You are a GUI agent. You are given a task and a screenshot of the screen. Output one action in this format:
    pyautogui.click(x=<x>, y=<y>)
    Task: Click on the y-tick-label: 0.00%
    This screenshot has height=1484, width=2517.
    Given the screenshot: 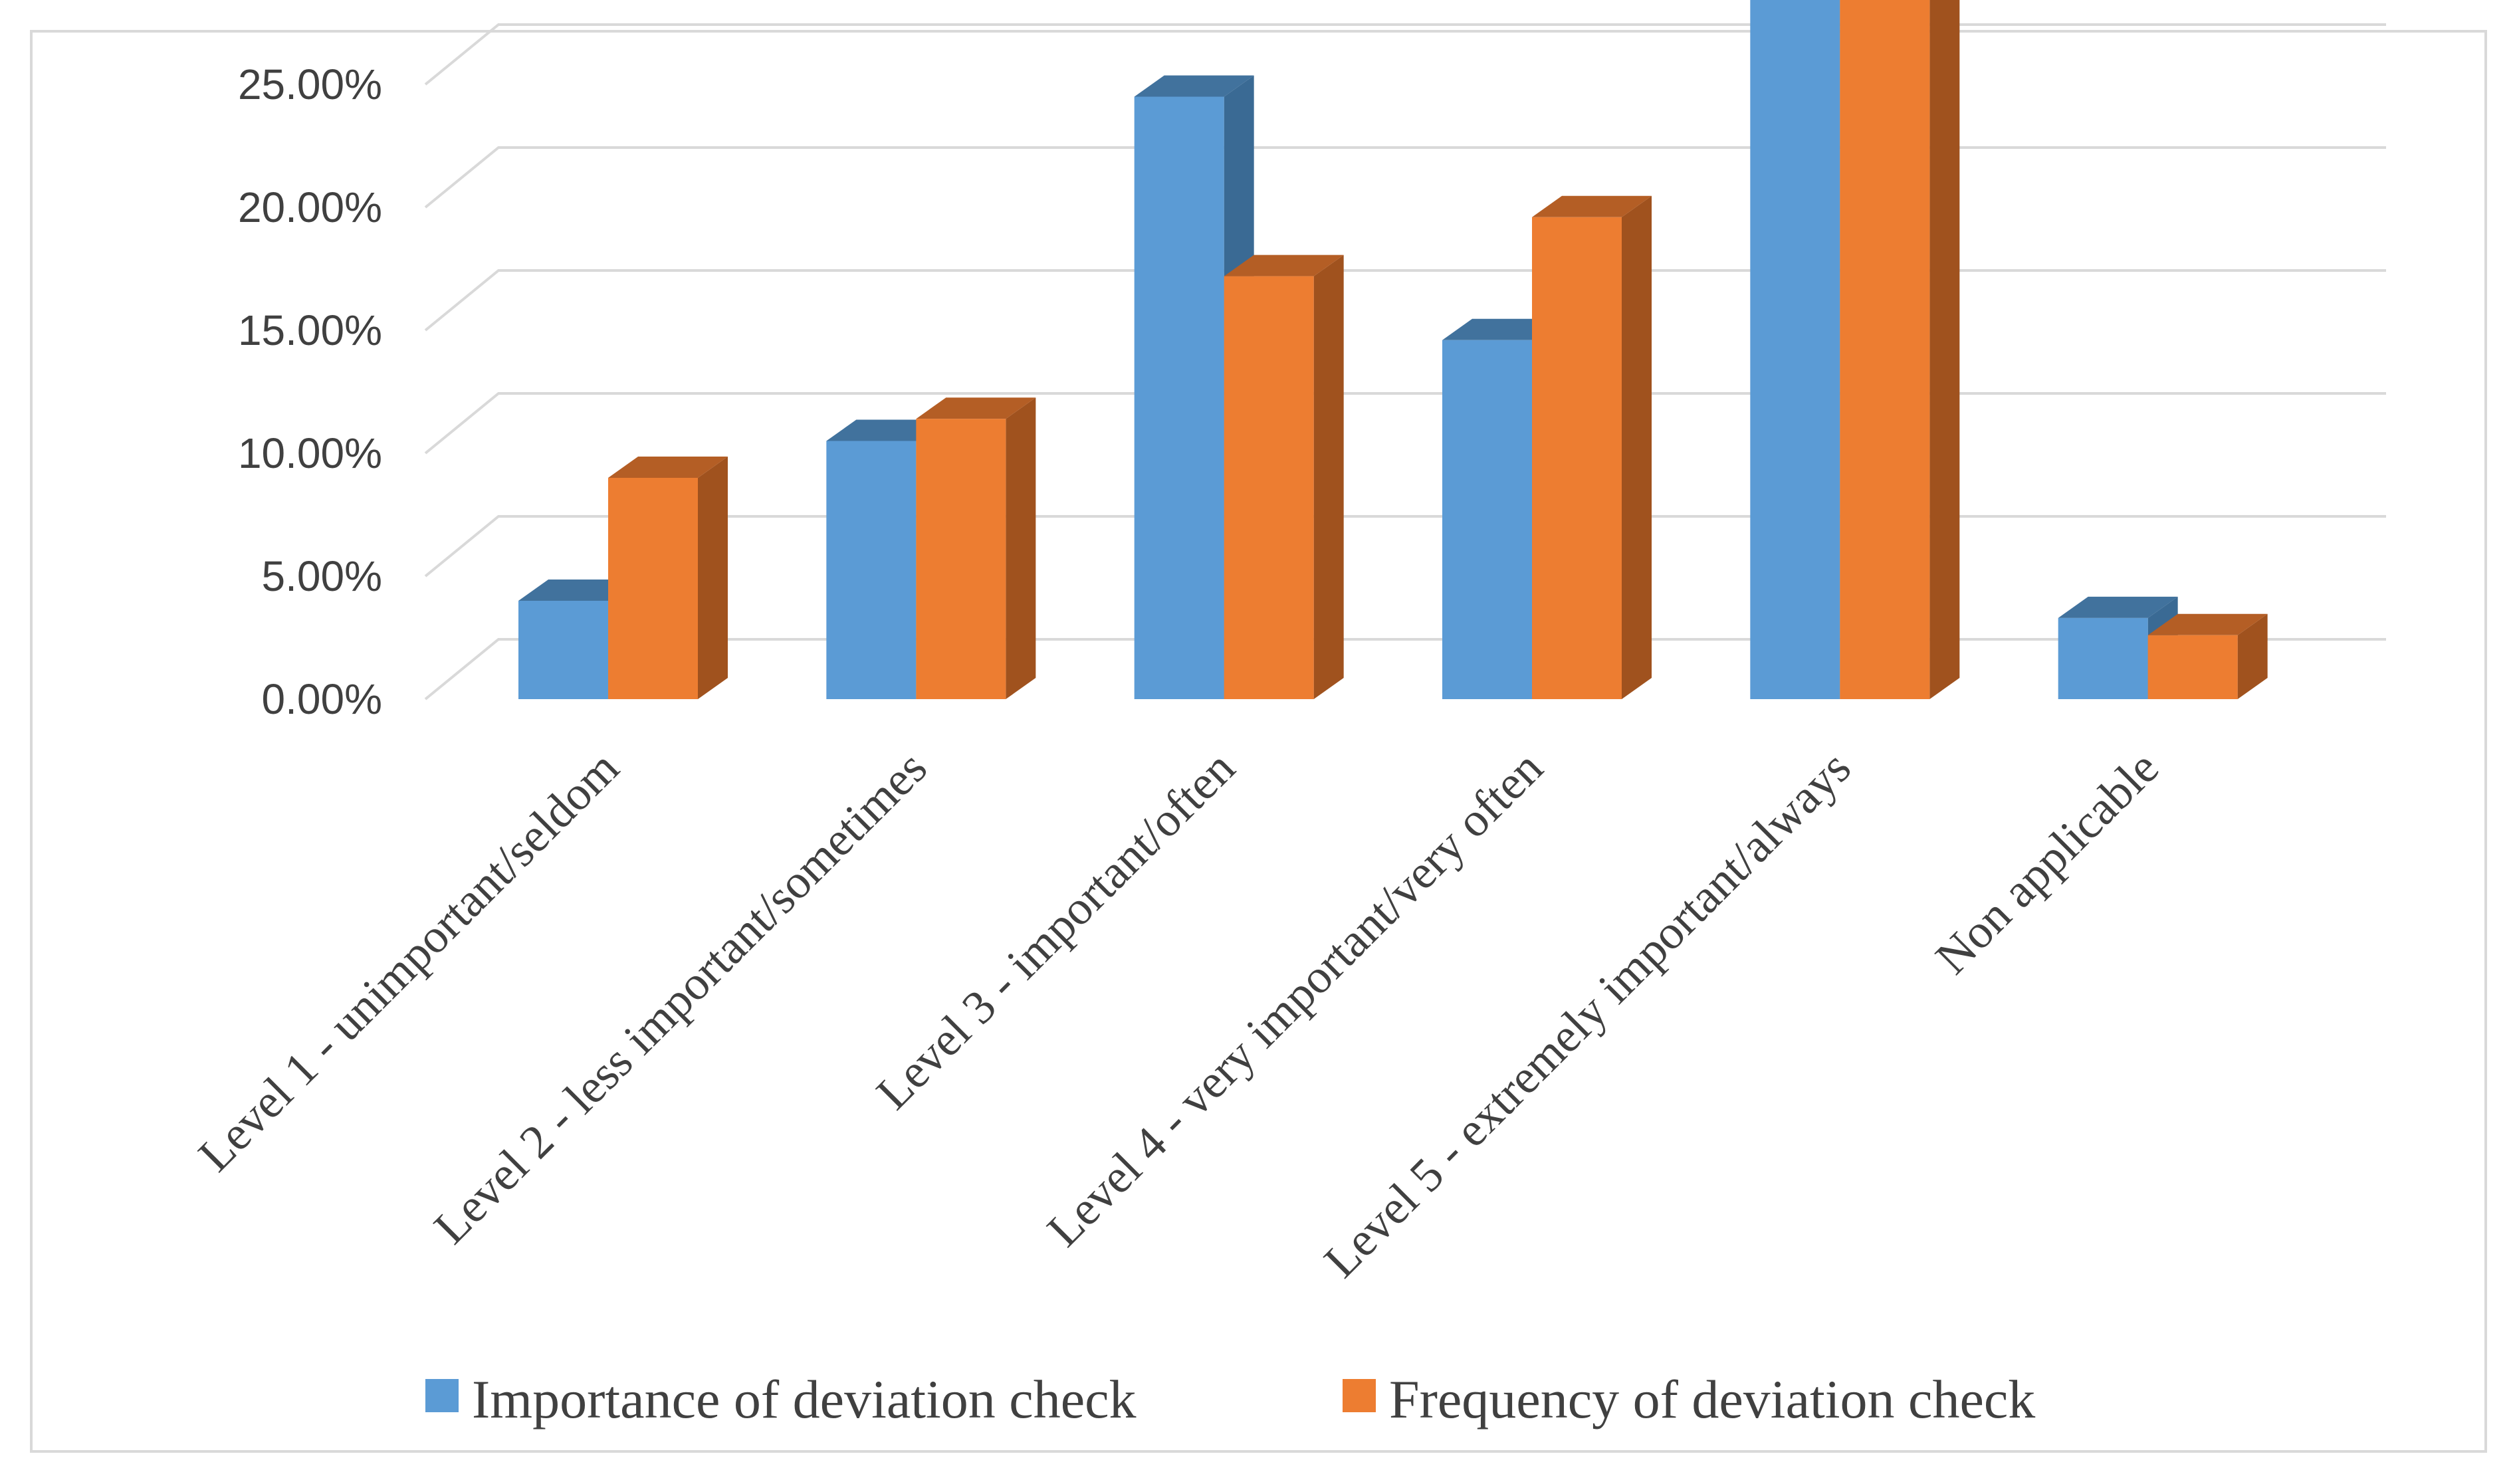 What is the action you would take?
    pyautogui.click(x=322, y=699)
    